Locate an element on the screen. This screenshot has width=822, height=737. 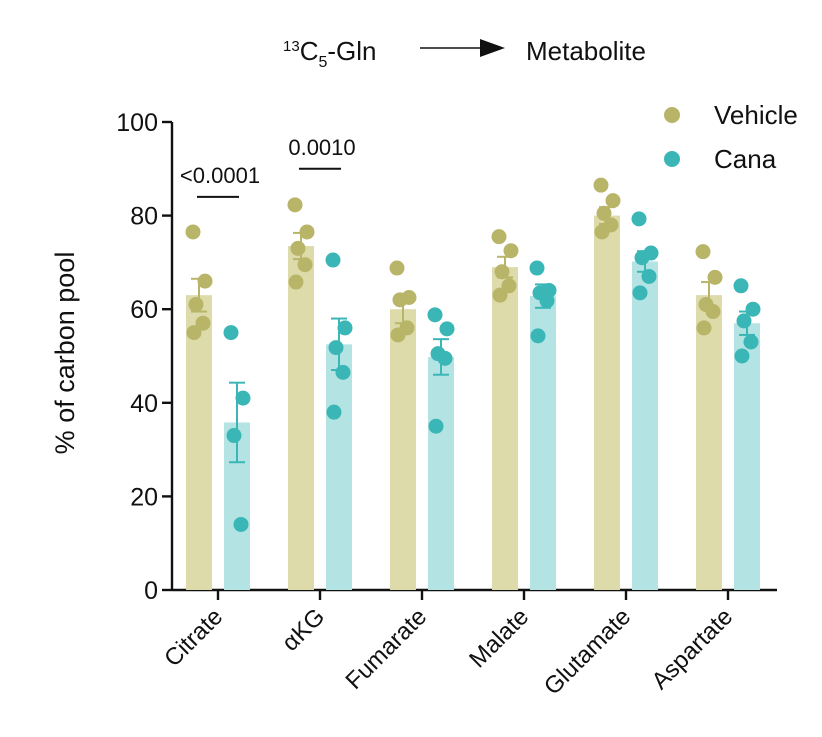
x-tick-label: Fumarate is located at coordinates (387, 649).